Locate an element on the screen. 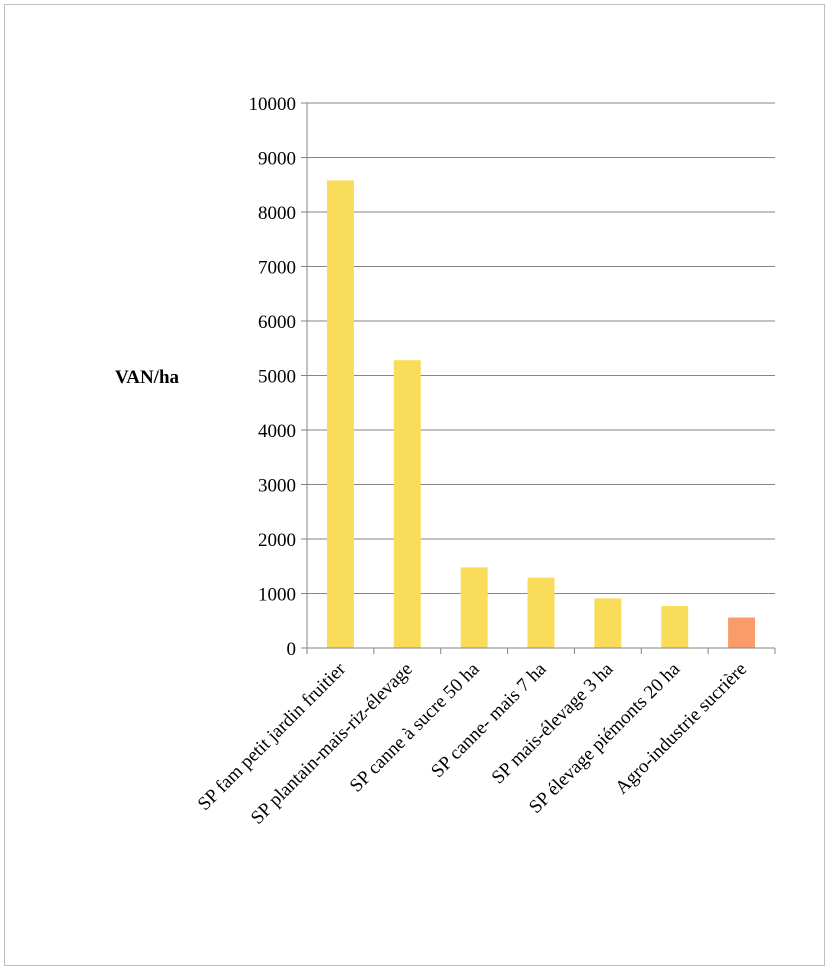 This screenshot has width=830, height=969. y-tick-label: 0 is located at coordinates (292, 649).